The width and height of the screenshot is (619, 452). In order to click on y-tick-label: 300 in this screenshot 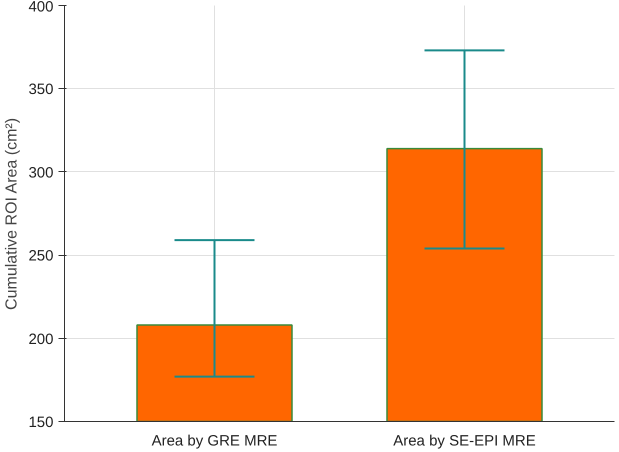, I will do `click(41, 173)`.